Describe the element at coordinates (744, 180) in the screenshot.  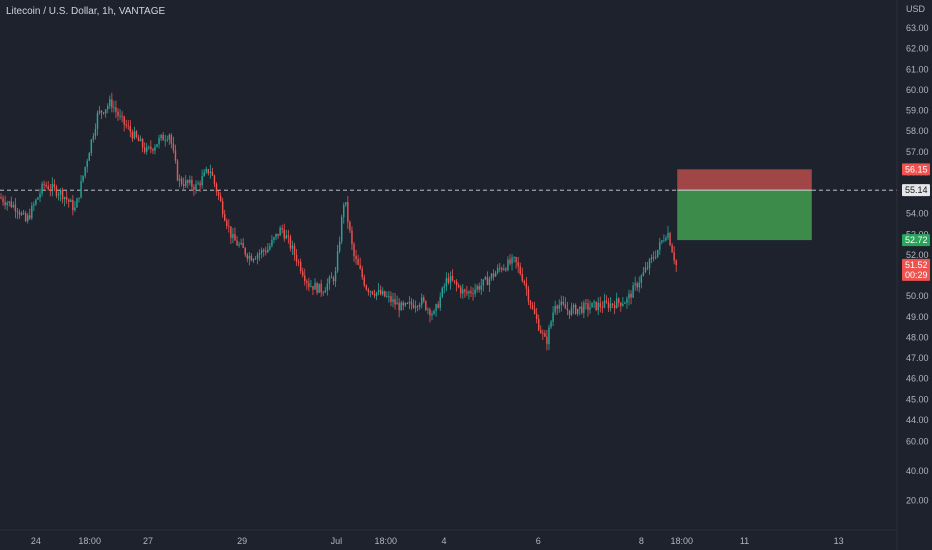
I see `stop-loss-zone` at that location.